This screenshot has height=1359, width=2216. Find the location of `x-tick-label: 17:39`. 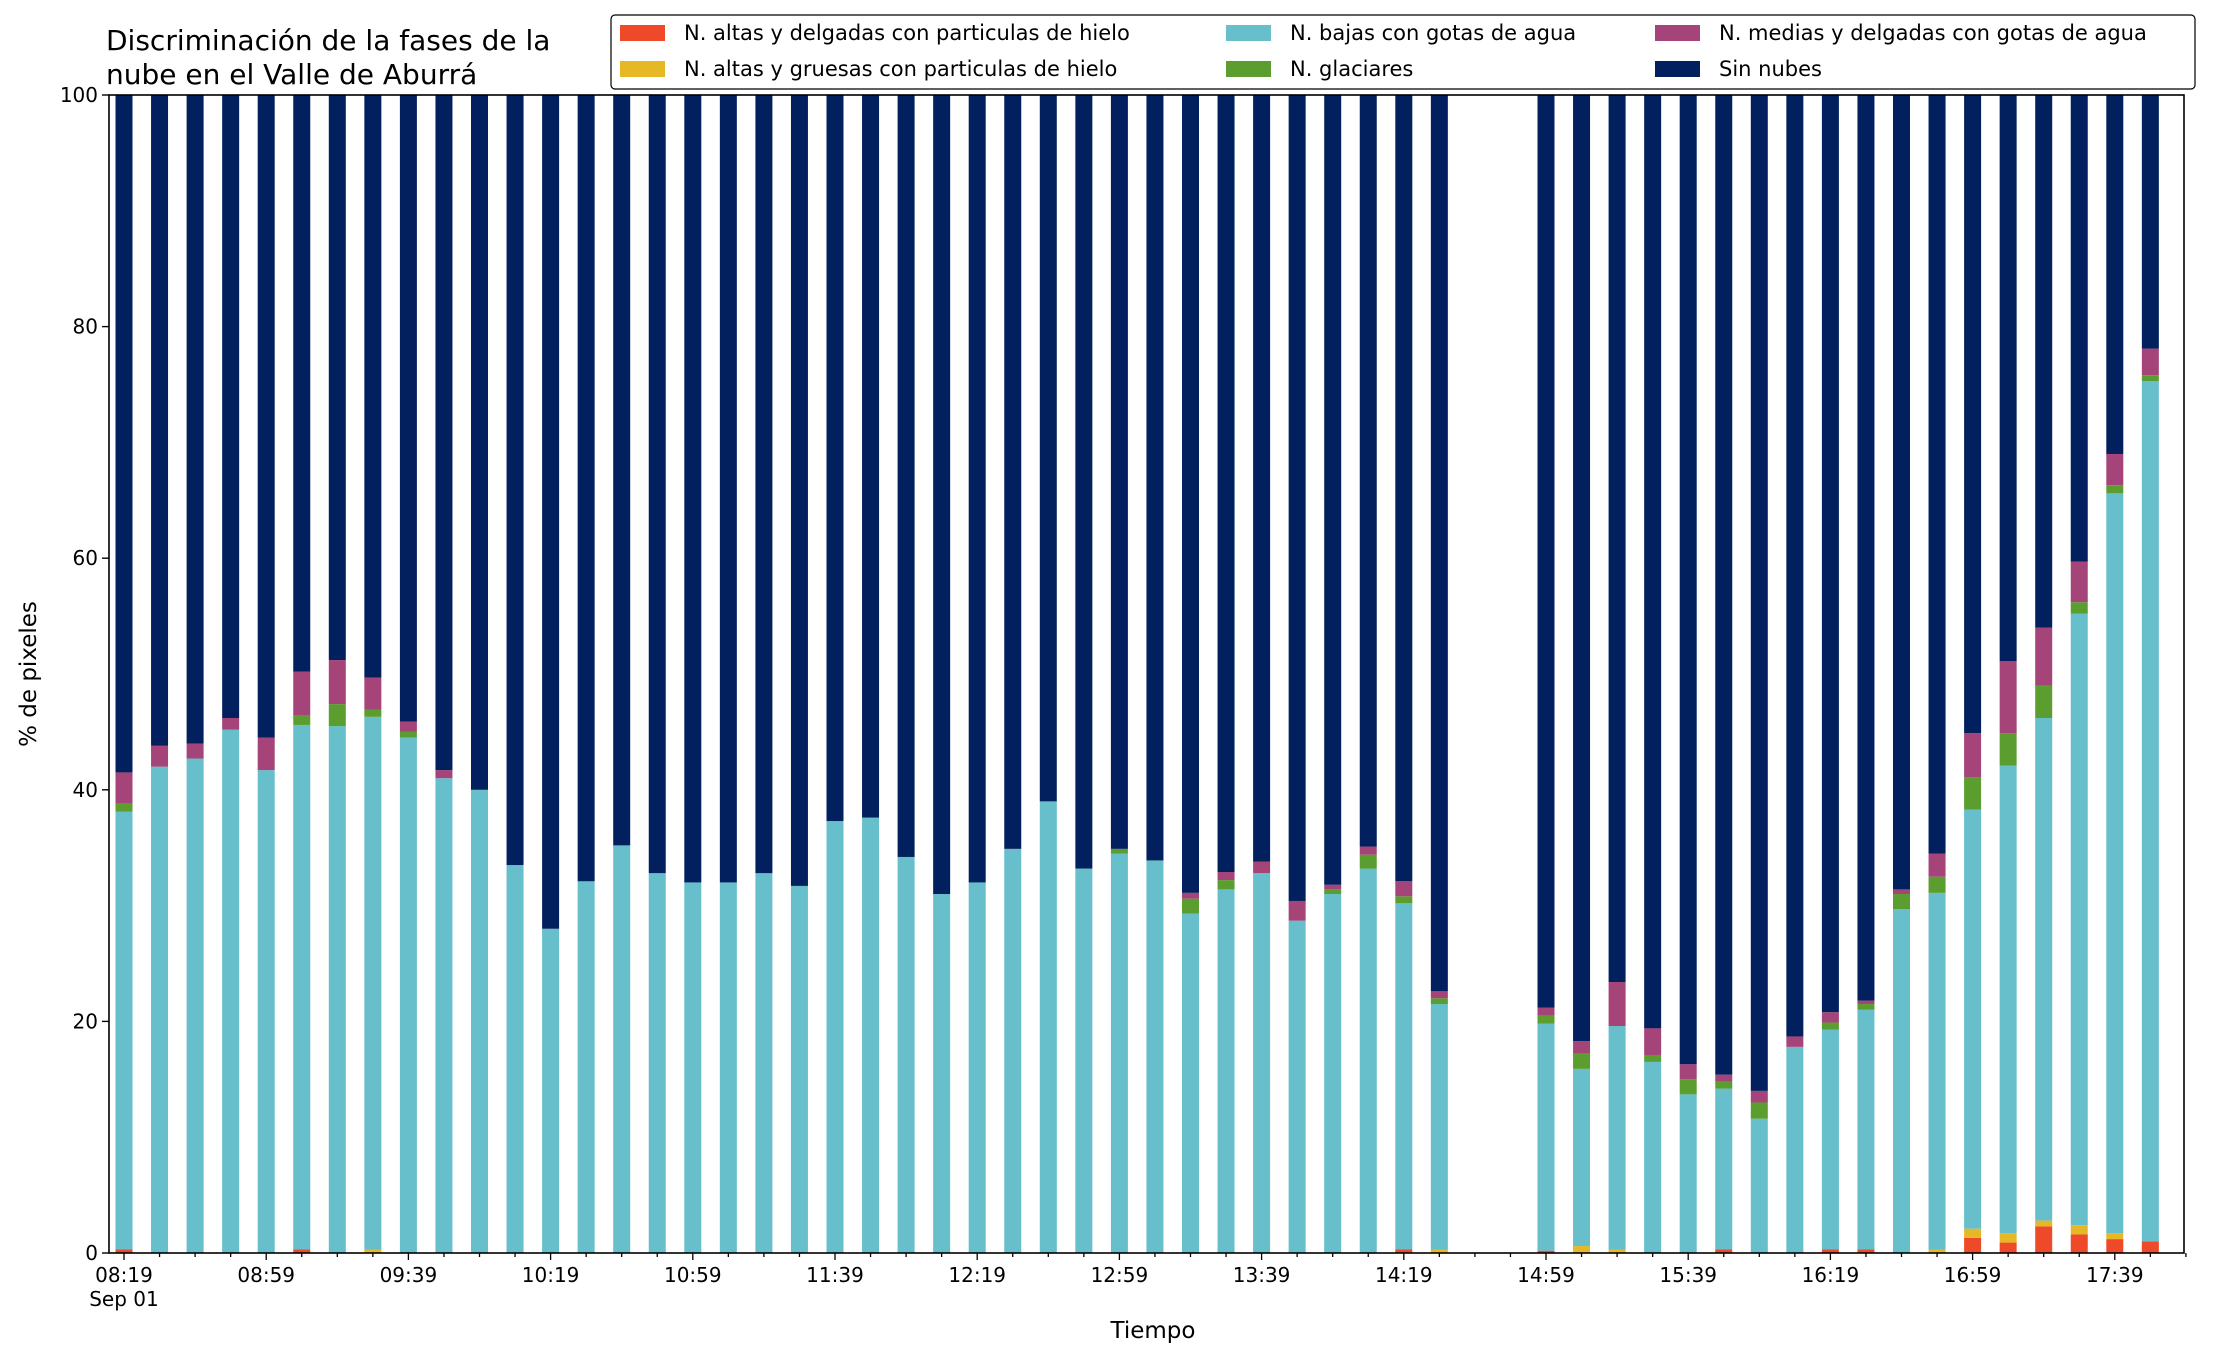

x-tick-label: 17:39 is located at coordinates (2115, 1275).